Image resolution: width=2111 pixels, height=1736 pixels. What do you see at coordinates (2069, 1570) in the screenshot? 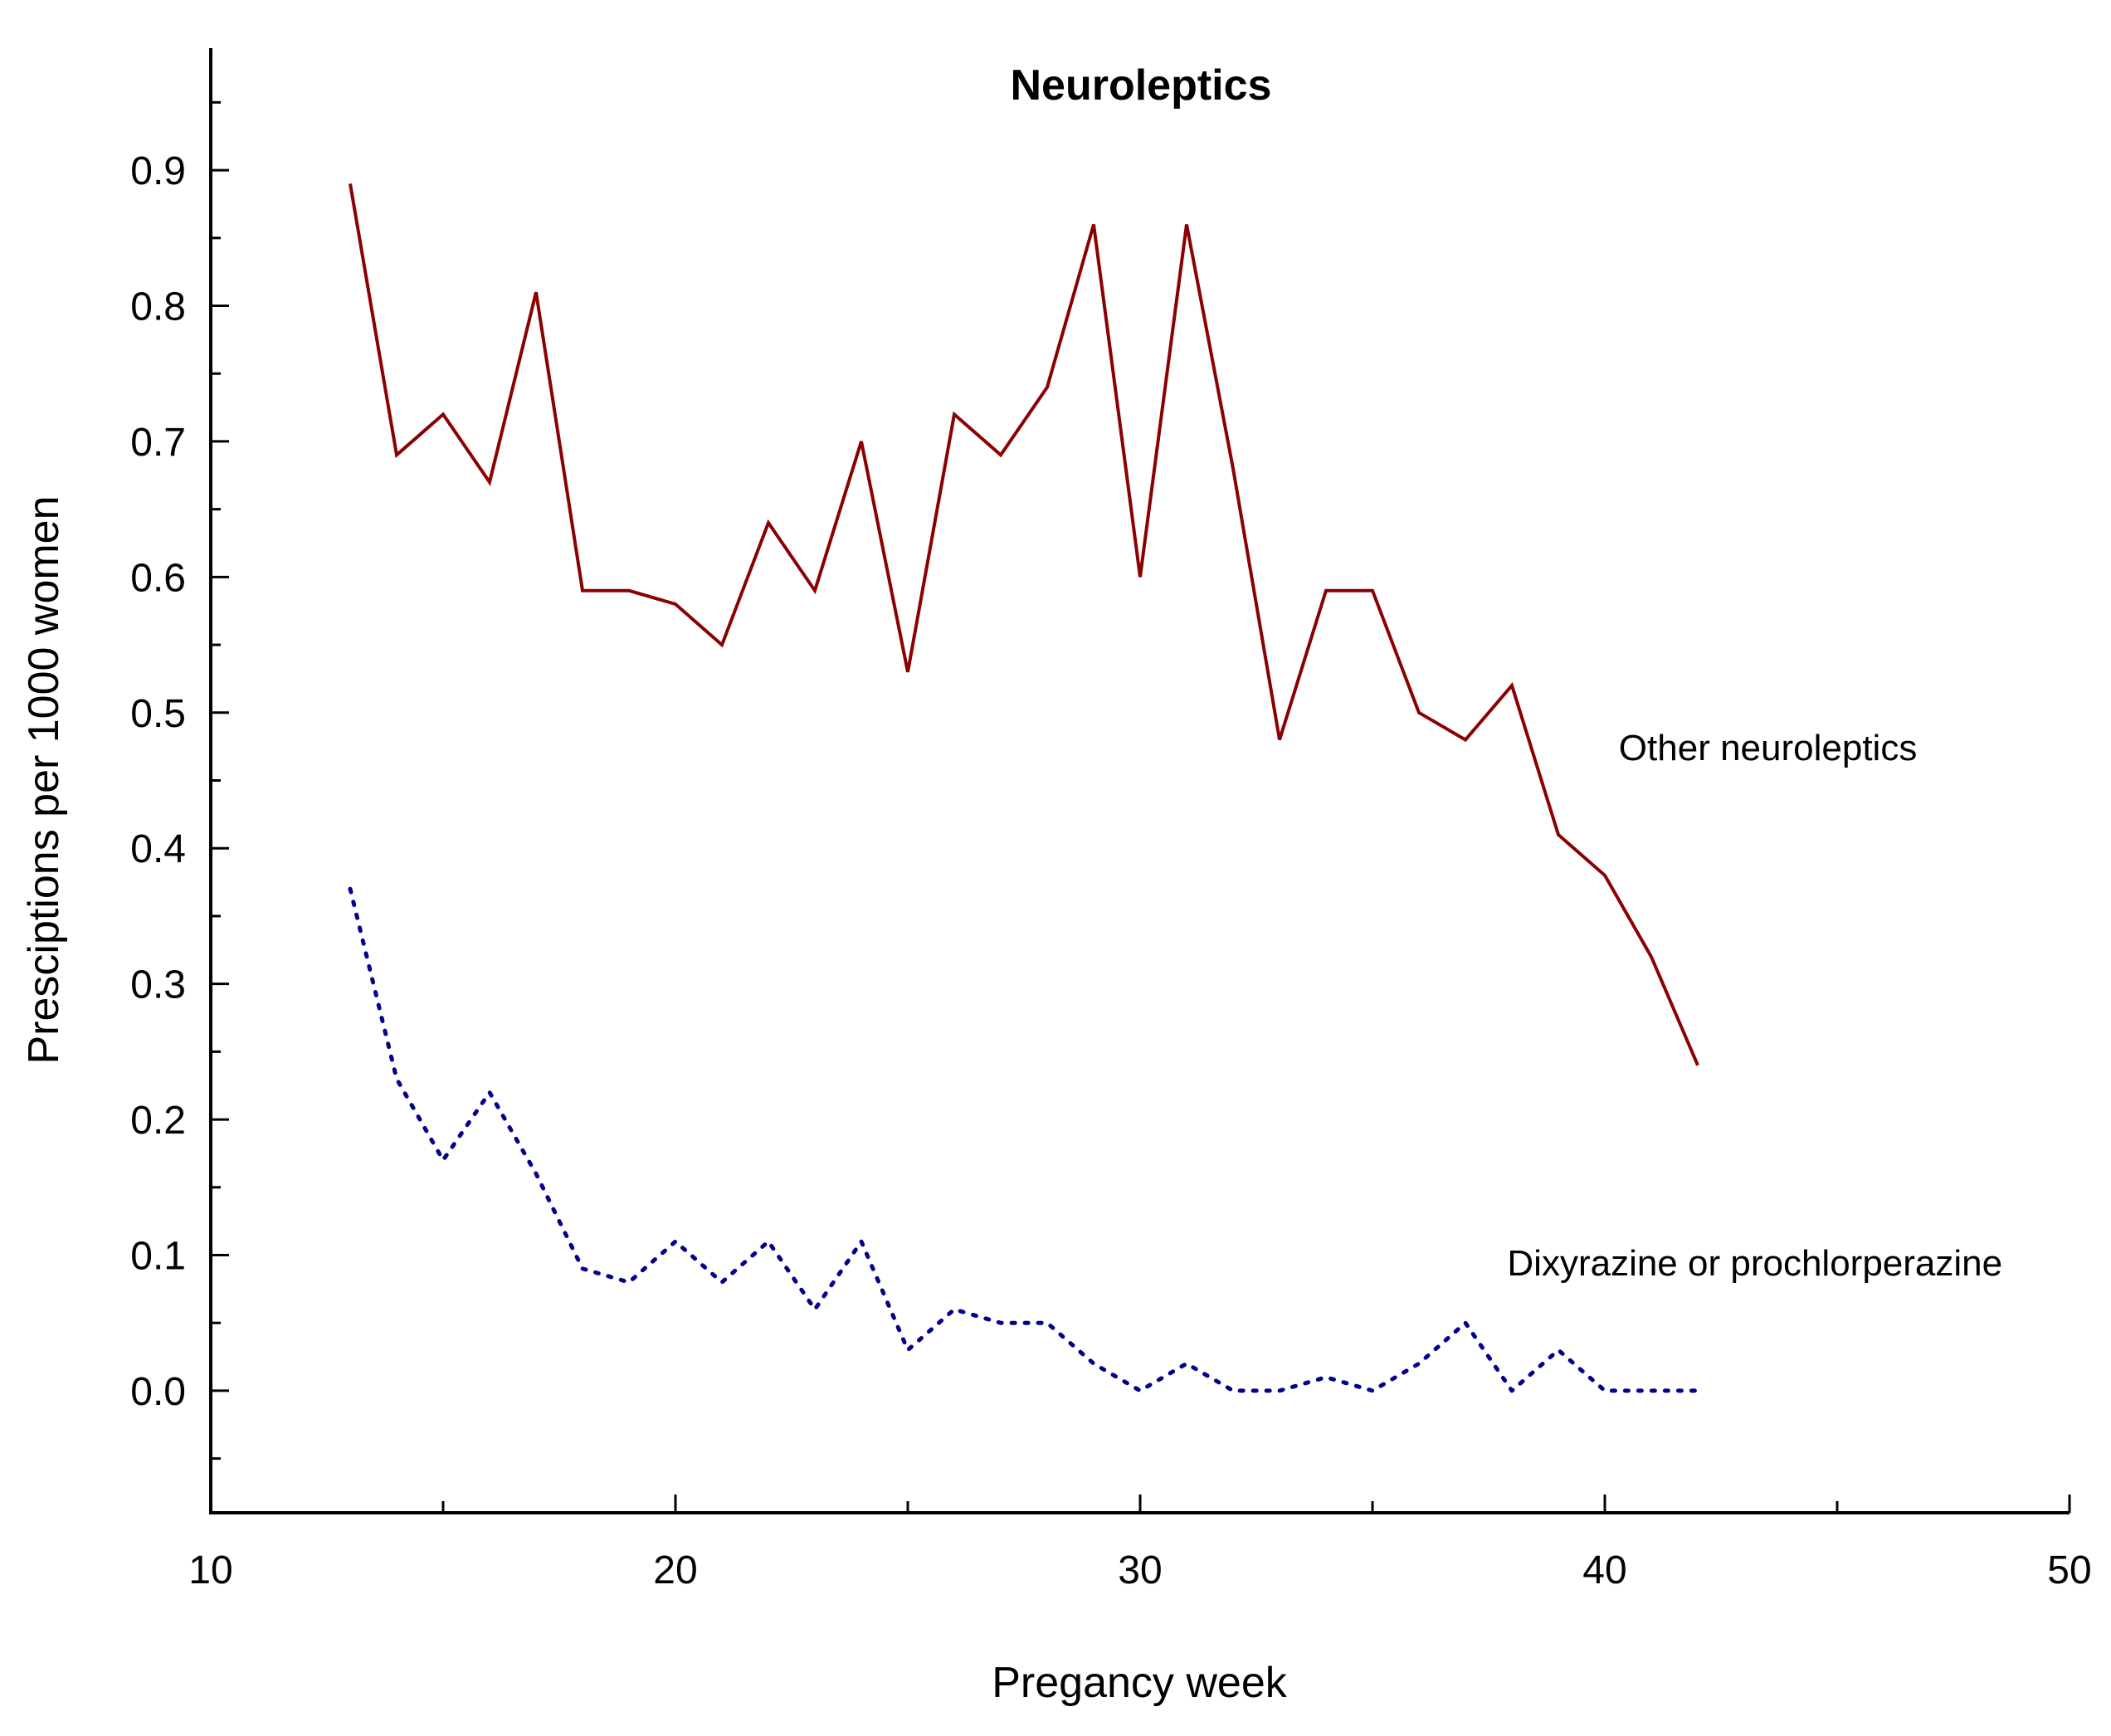
I see `x-tick-label: 50` at bounding box center [2069, 1570].